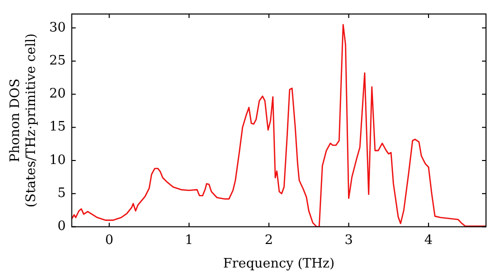 The height and width of the screenshot is (280, 500). Describe the element at coordinates (61, 194) in the screenshot. I see `y-tick-label: 5` at that location.